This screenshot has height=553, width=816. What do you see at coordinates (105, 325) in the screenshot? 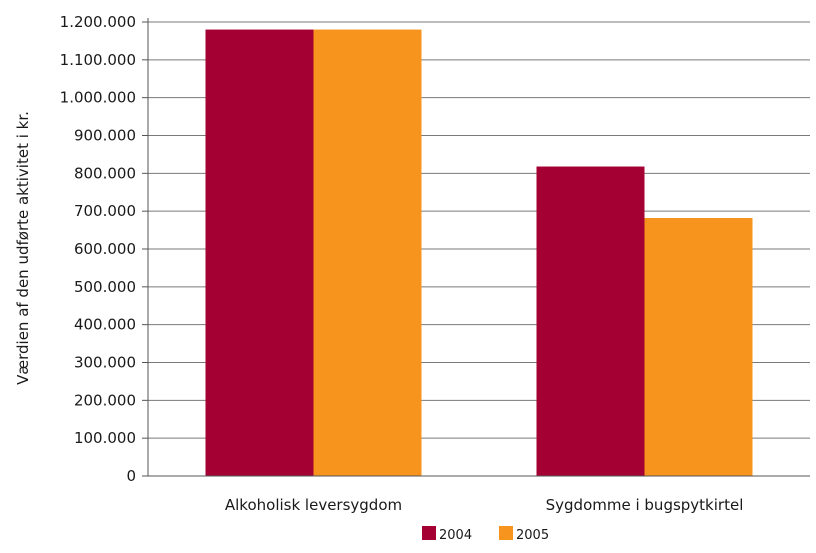
I see `y-tick-label: 400.000` at bounding box center [105, 325].